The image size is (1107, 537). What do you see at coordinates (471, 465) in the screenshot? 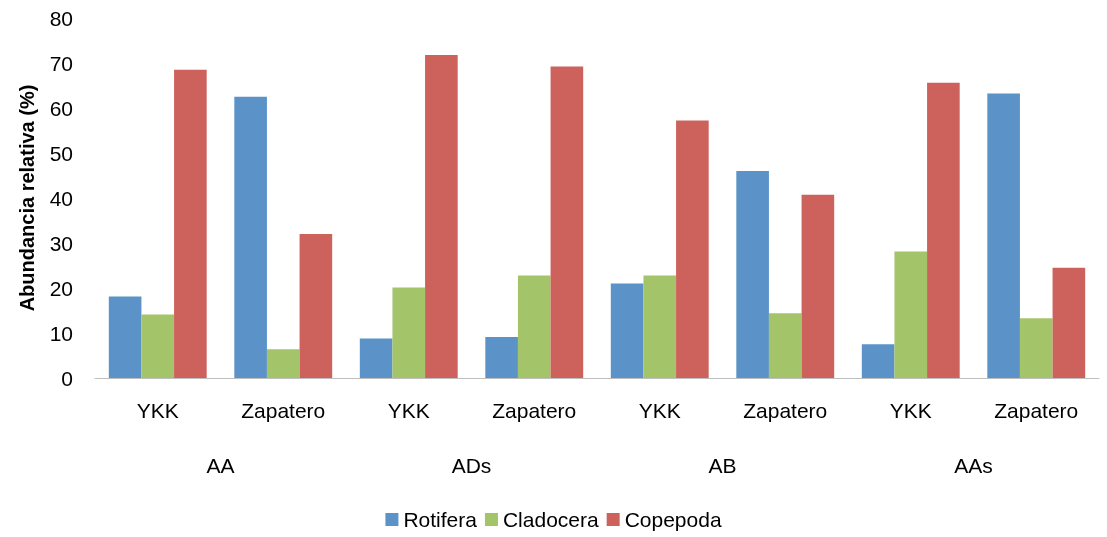
I see `text: ADs` at bounding box center [471, 465].